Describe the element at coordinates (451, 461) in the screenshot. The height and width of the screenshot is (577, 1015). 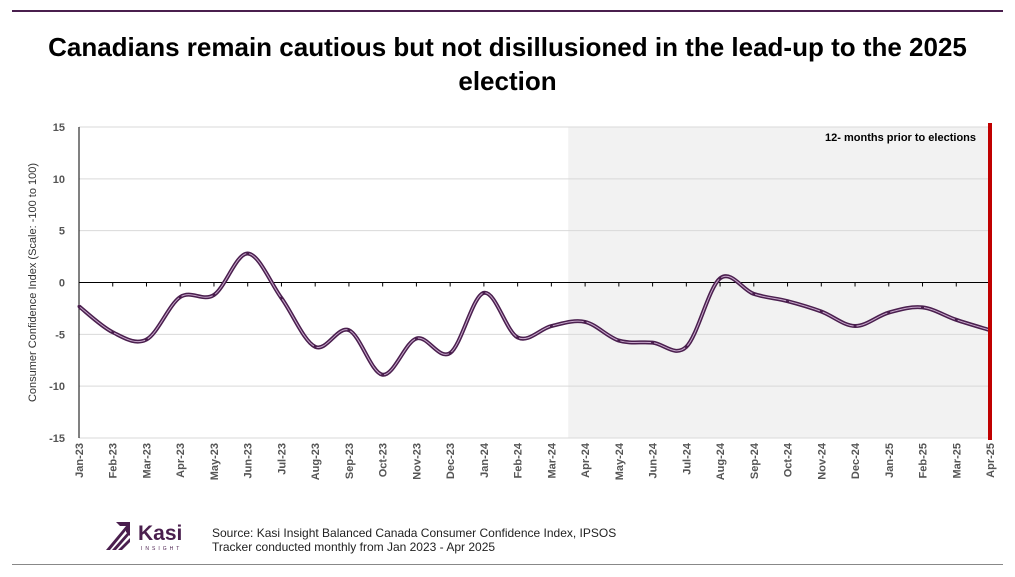
I see `x-tick-label: Dec-23` at that location.